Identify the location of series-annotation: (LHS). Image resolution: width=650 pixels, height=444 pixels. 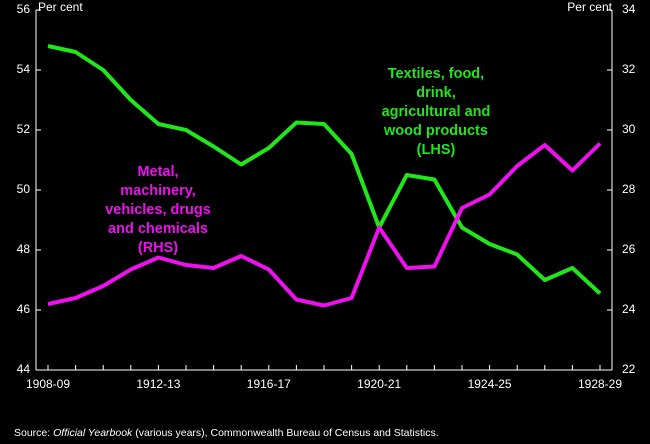
(436, 150).